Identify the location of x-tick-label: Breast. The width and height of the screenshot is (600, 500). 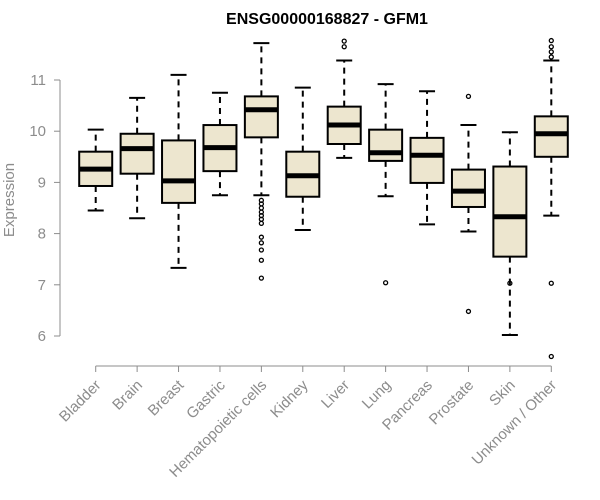
(166, 397).